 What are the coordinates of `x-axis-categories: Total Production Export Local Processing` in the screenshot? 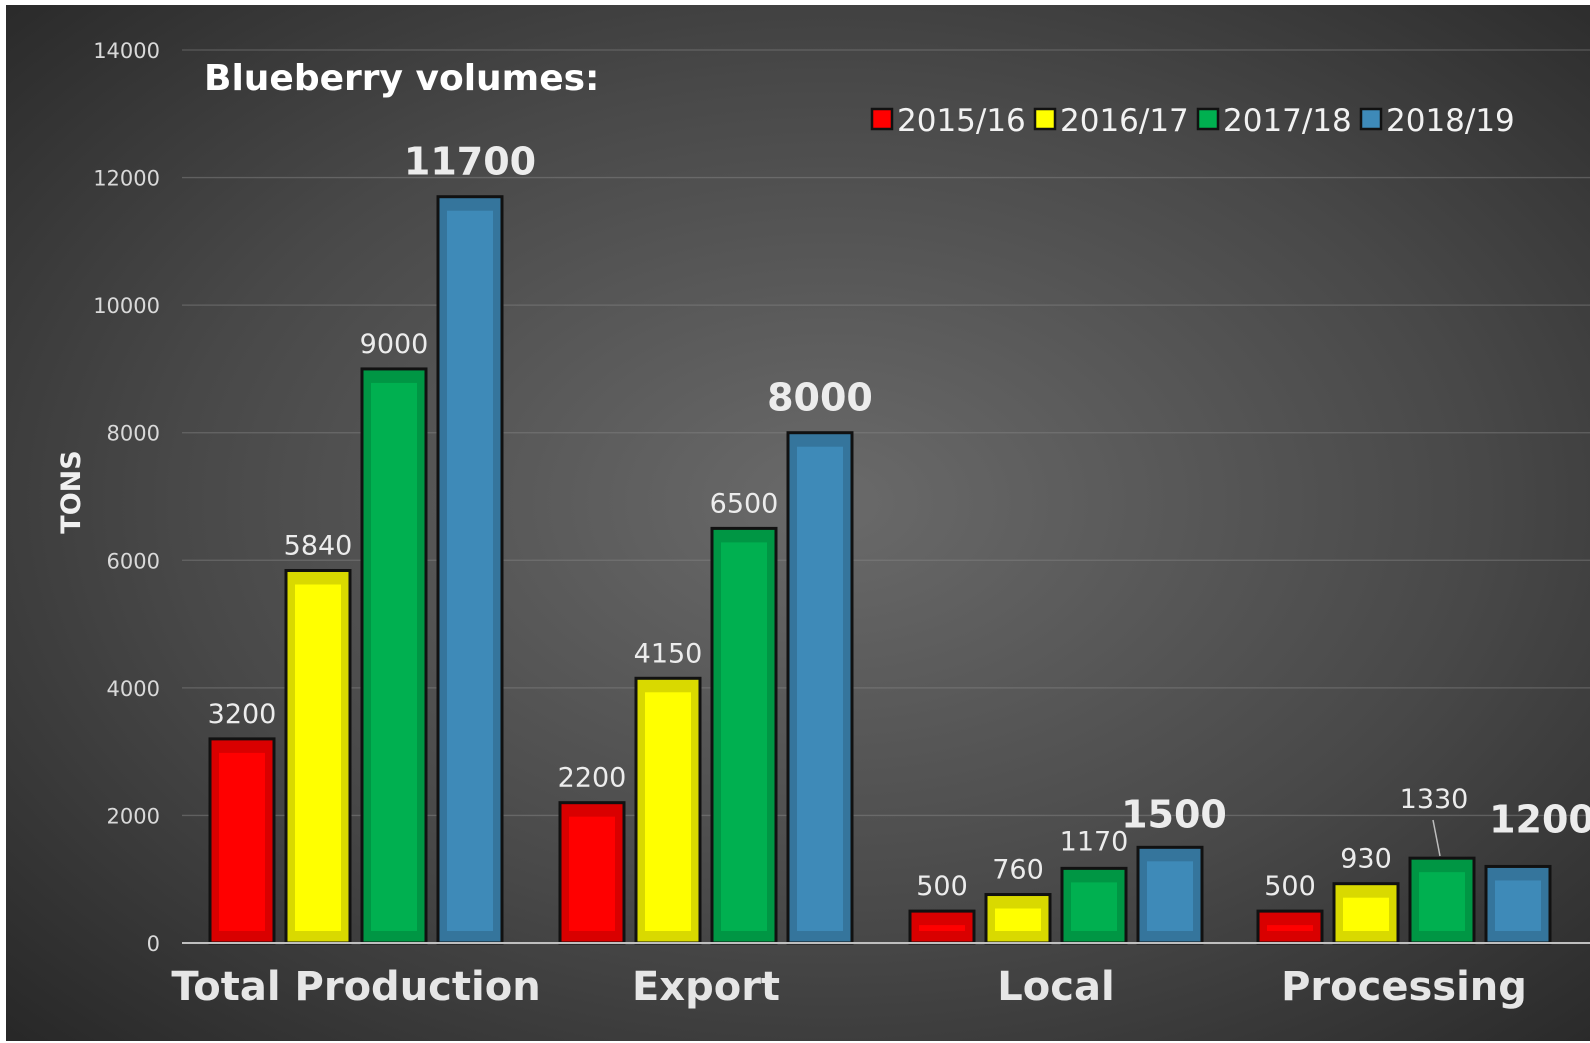 It's located at (849, 987).